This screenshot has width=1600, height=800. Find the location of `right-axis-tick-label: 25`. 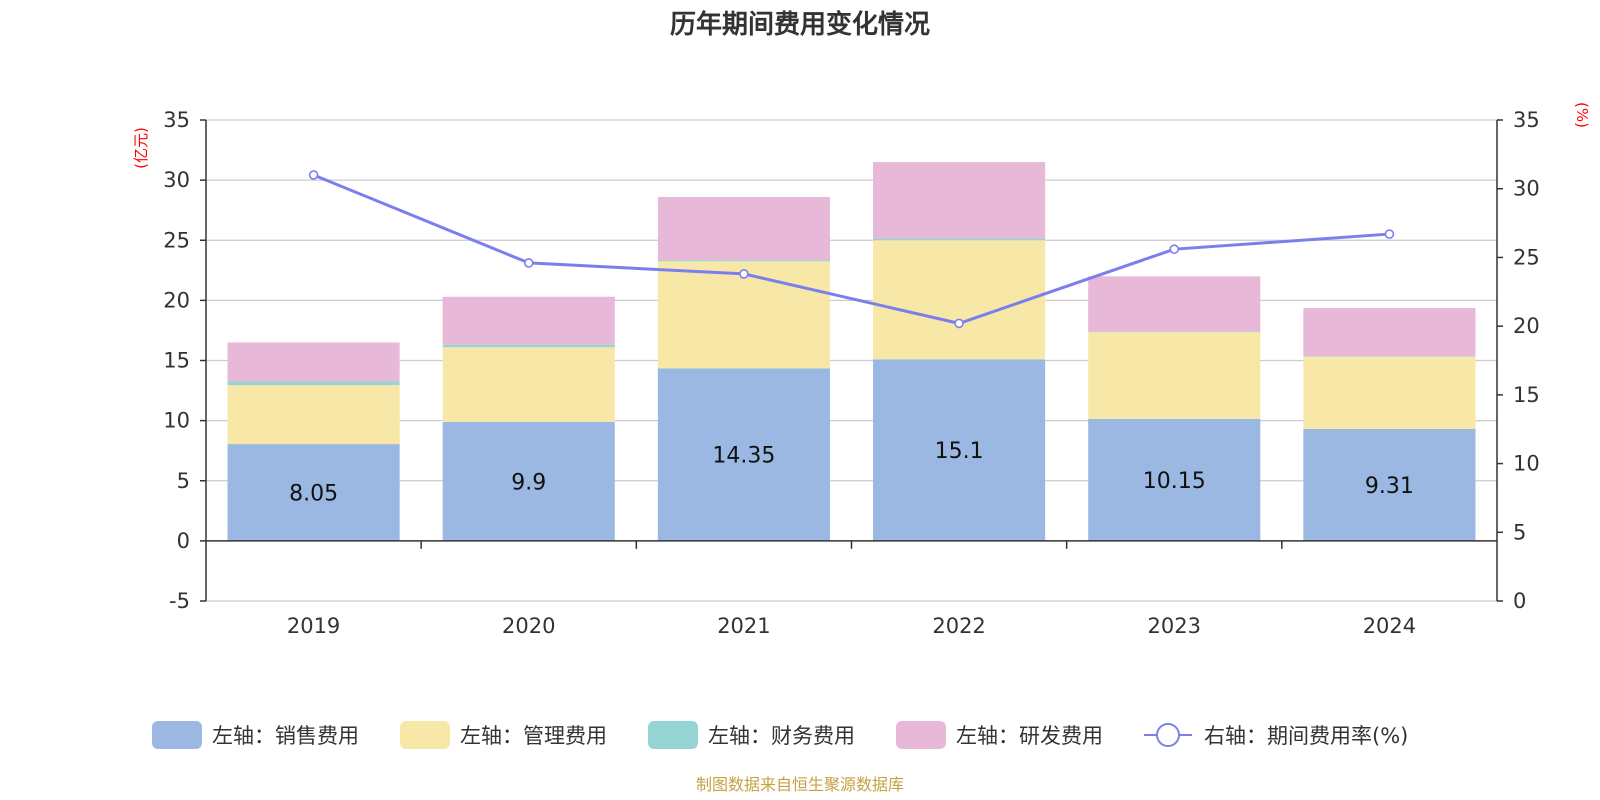

right-axis-tick-label: 25 is located at coordinates (1526, 257).